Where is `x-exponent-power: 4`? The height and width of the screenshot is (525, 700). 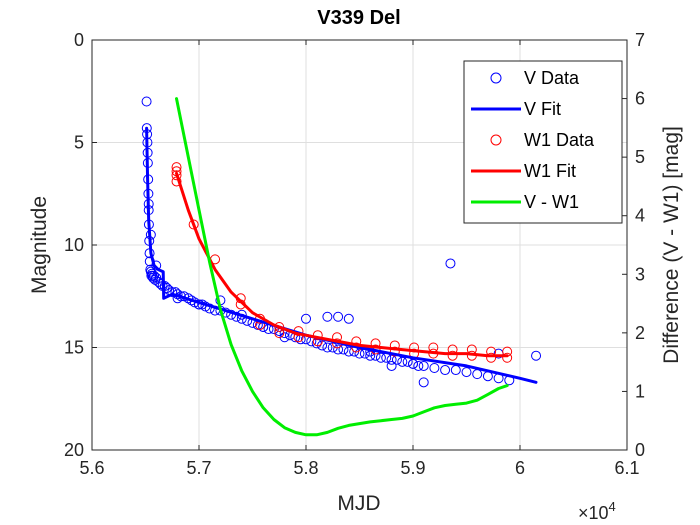
x-exponent-power: 4 is located at coordinates (612, 506).